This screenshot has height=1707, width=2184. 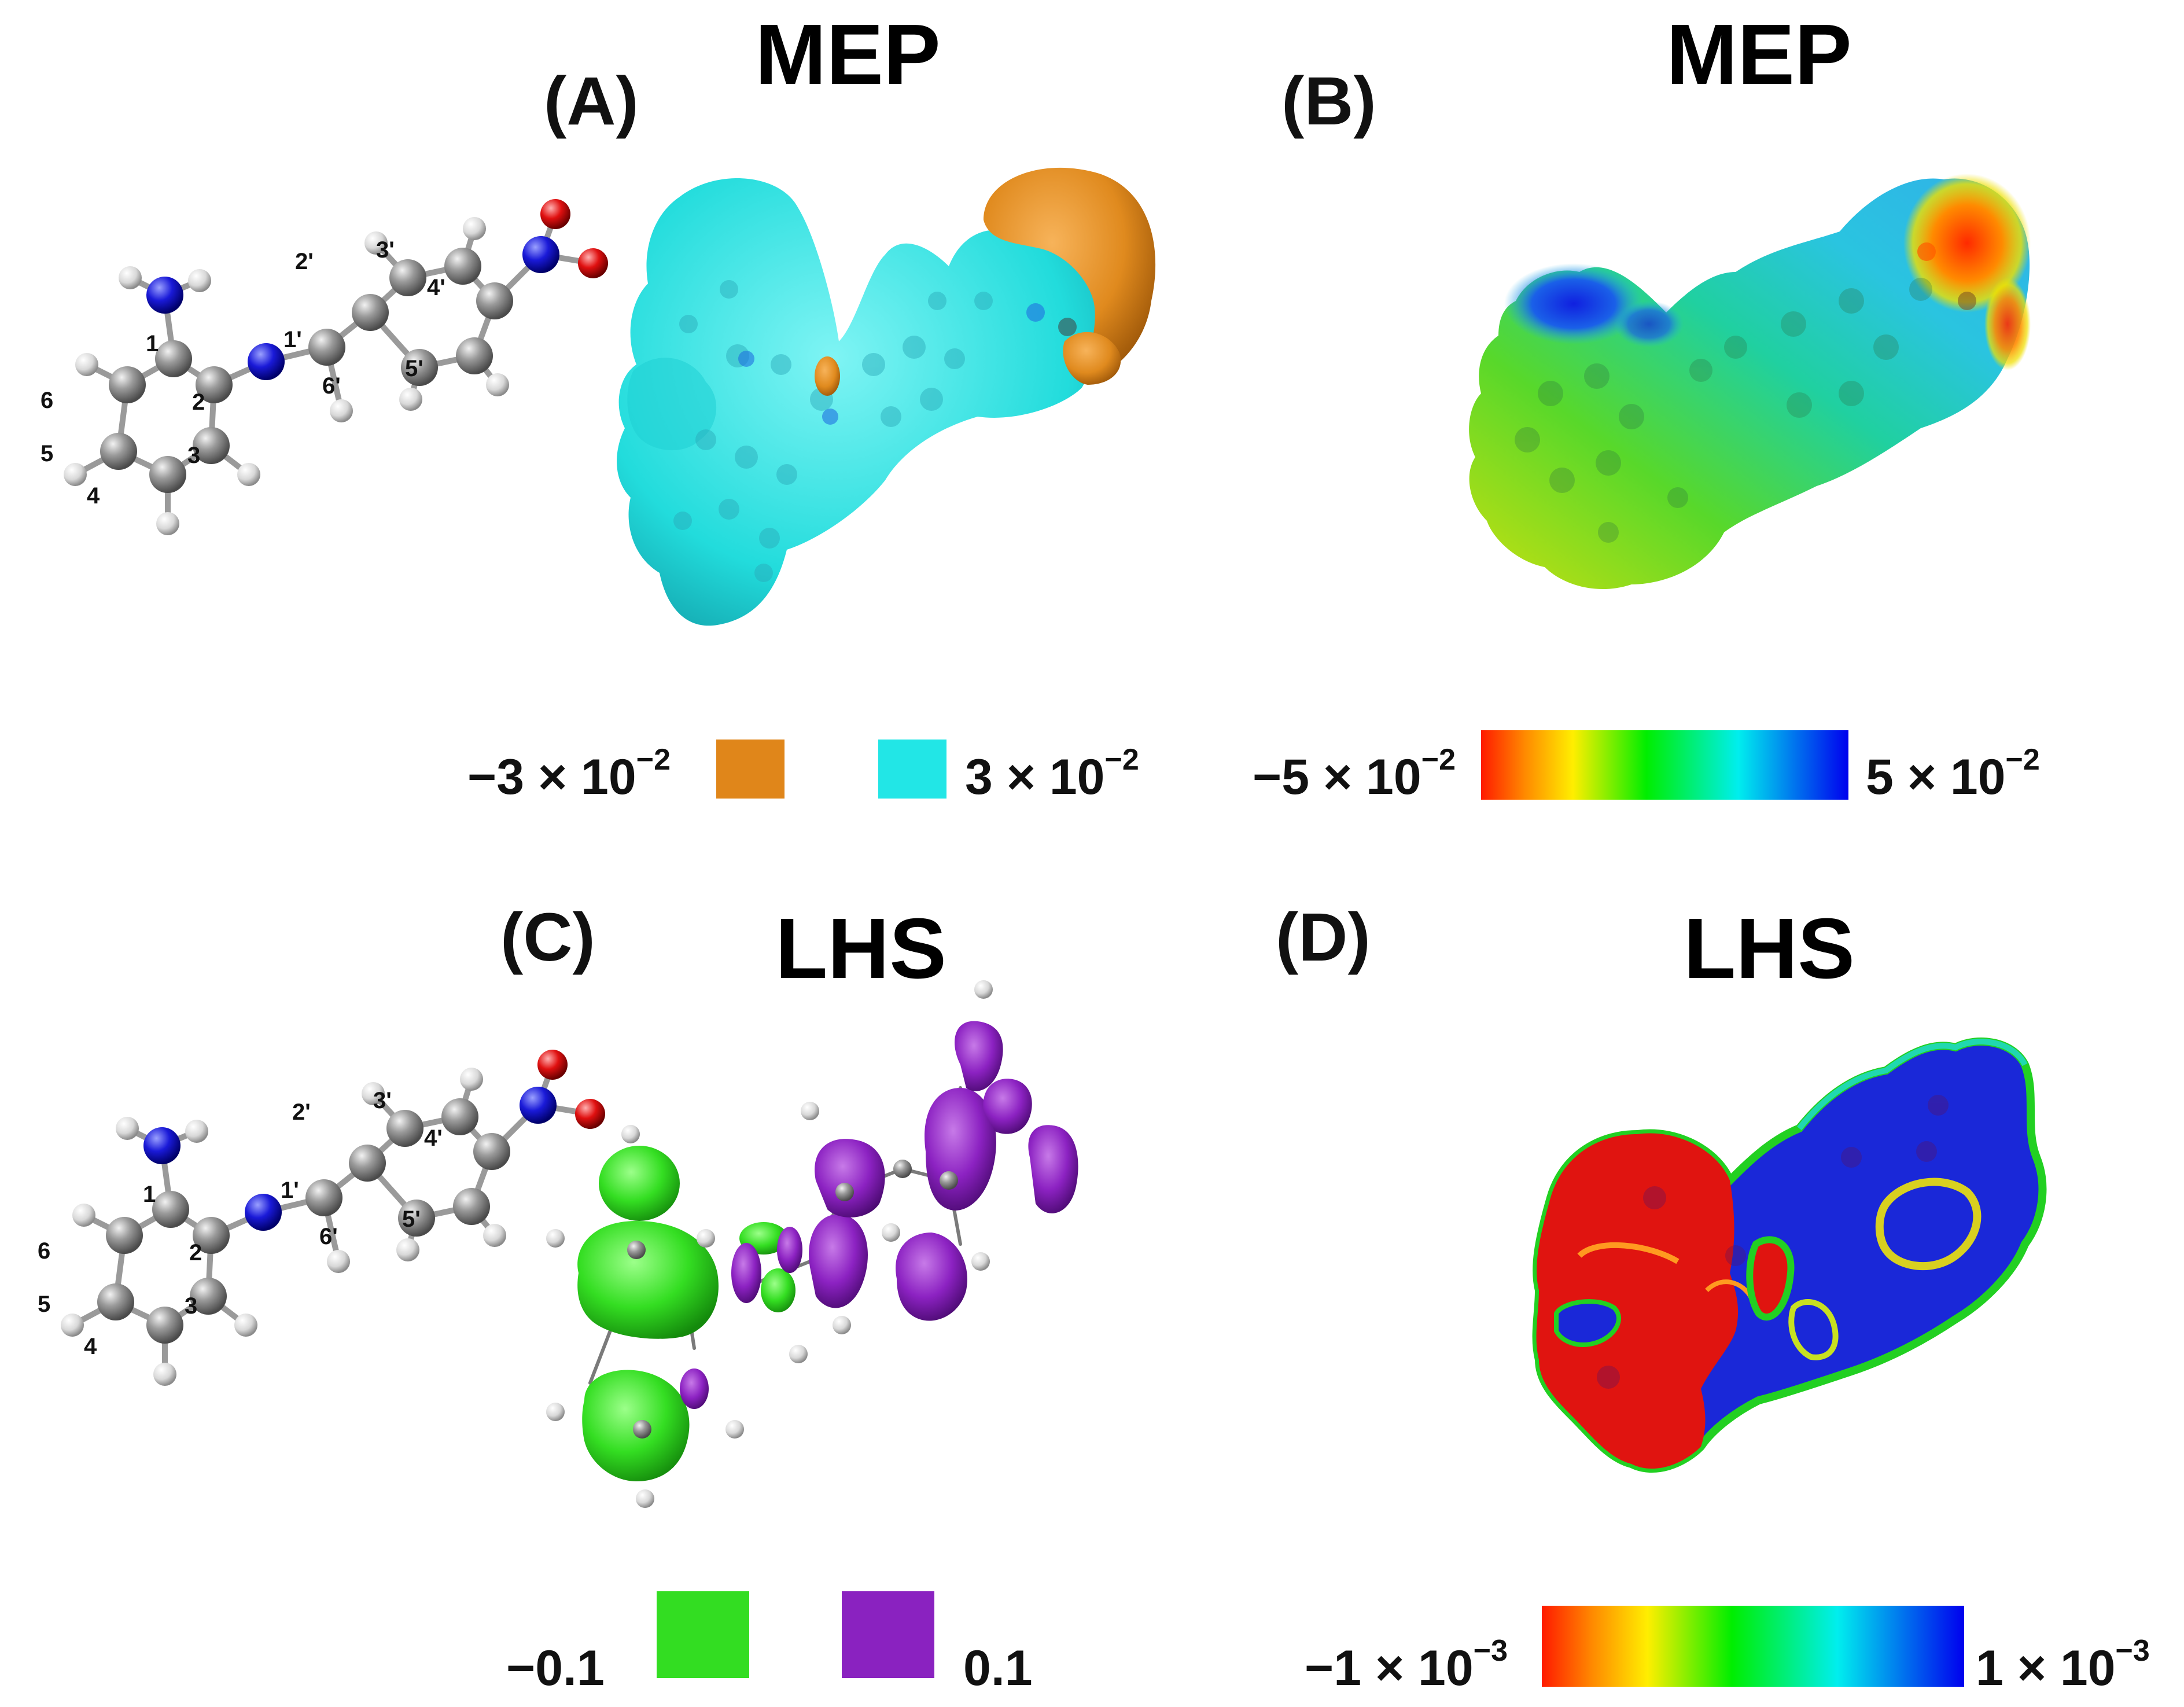 What do you see at coordinates (848, 54) in the screenshot?
I see `panel-title-a: MEP` at bounding box center [848, 54].